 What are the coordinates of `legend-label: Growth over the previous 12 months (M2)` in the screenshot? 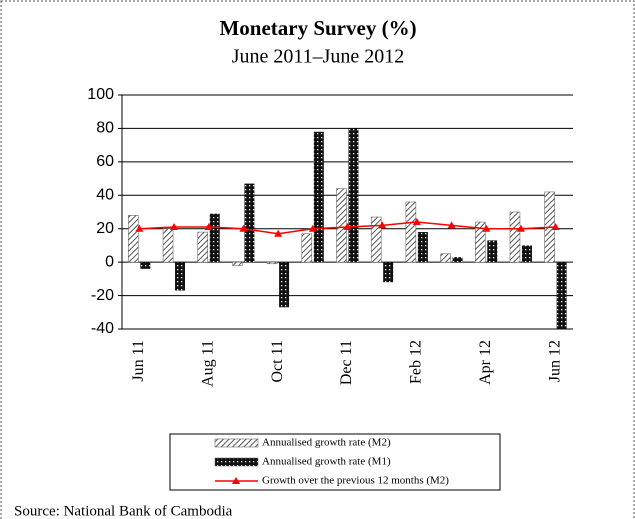 It's located at (355, 481).